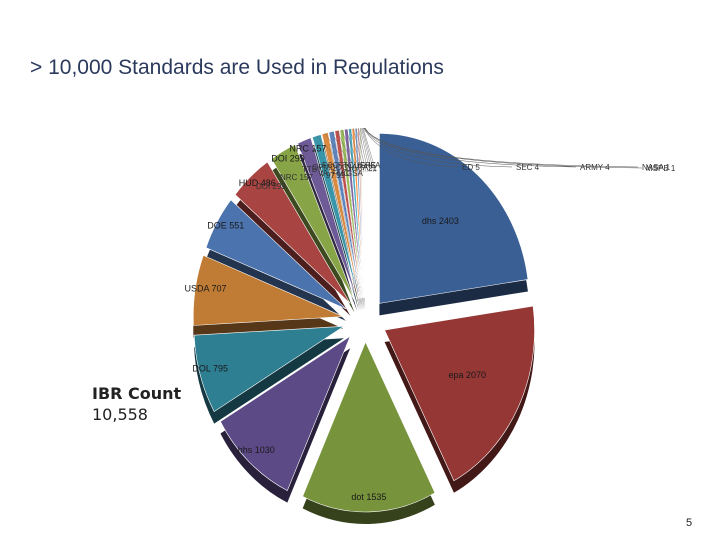 Image resolution: width=720 pixels, height=540 pixels. Describe the element at coordinates (309, 169) in the screenshot. I see `cluttered-label-0: TTB` at that location.